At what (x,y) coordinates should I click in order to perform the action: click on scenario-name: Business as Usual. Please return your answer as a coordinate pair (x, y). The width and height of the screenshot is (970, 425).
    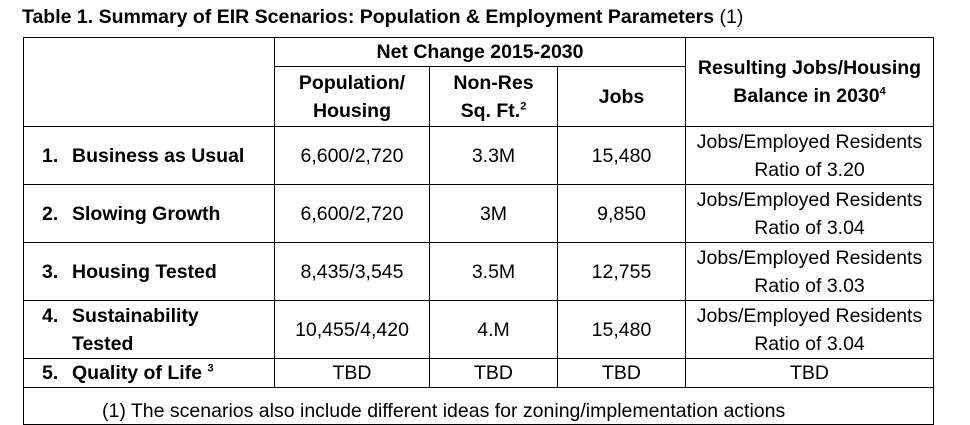
    Looking at the image, I should click on (158, 155).